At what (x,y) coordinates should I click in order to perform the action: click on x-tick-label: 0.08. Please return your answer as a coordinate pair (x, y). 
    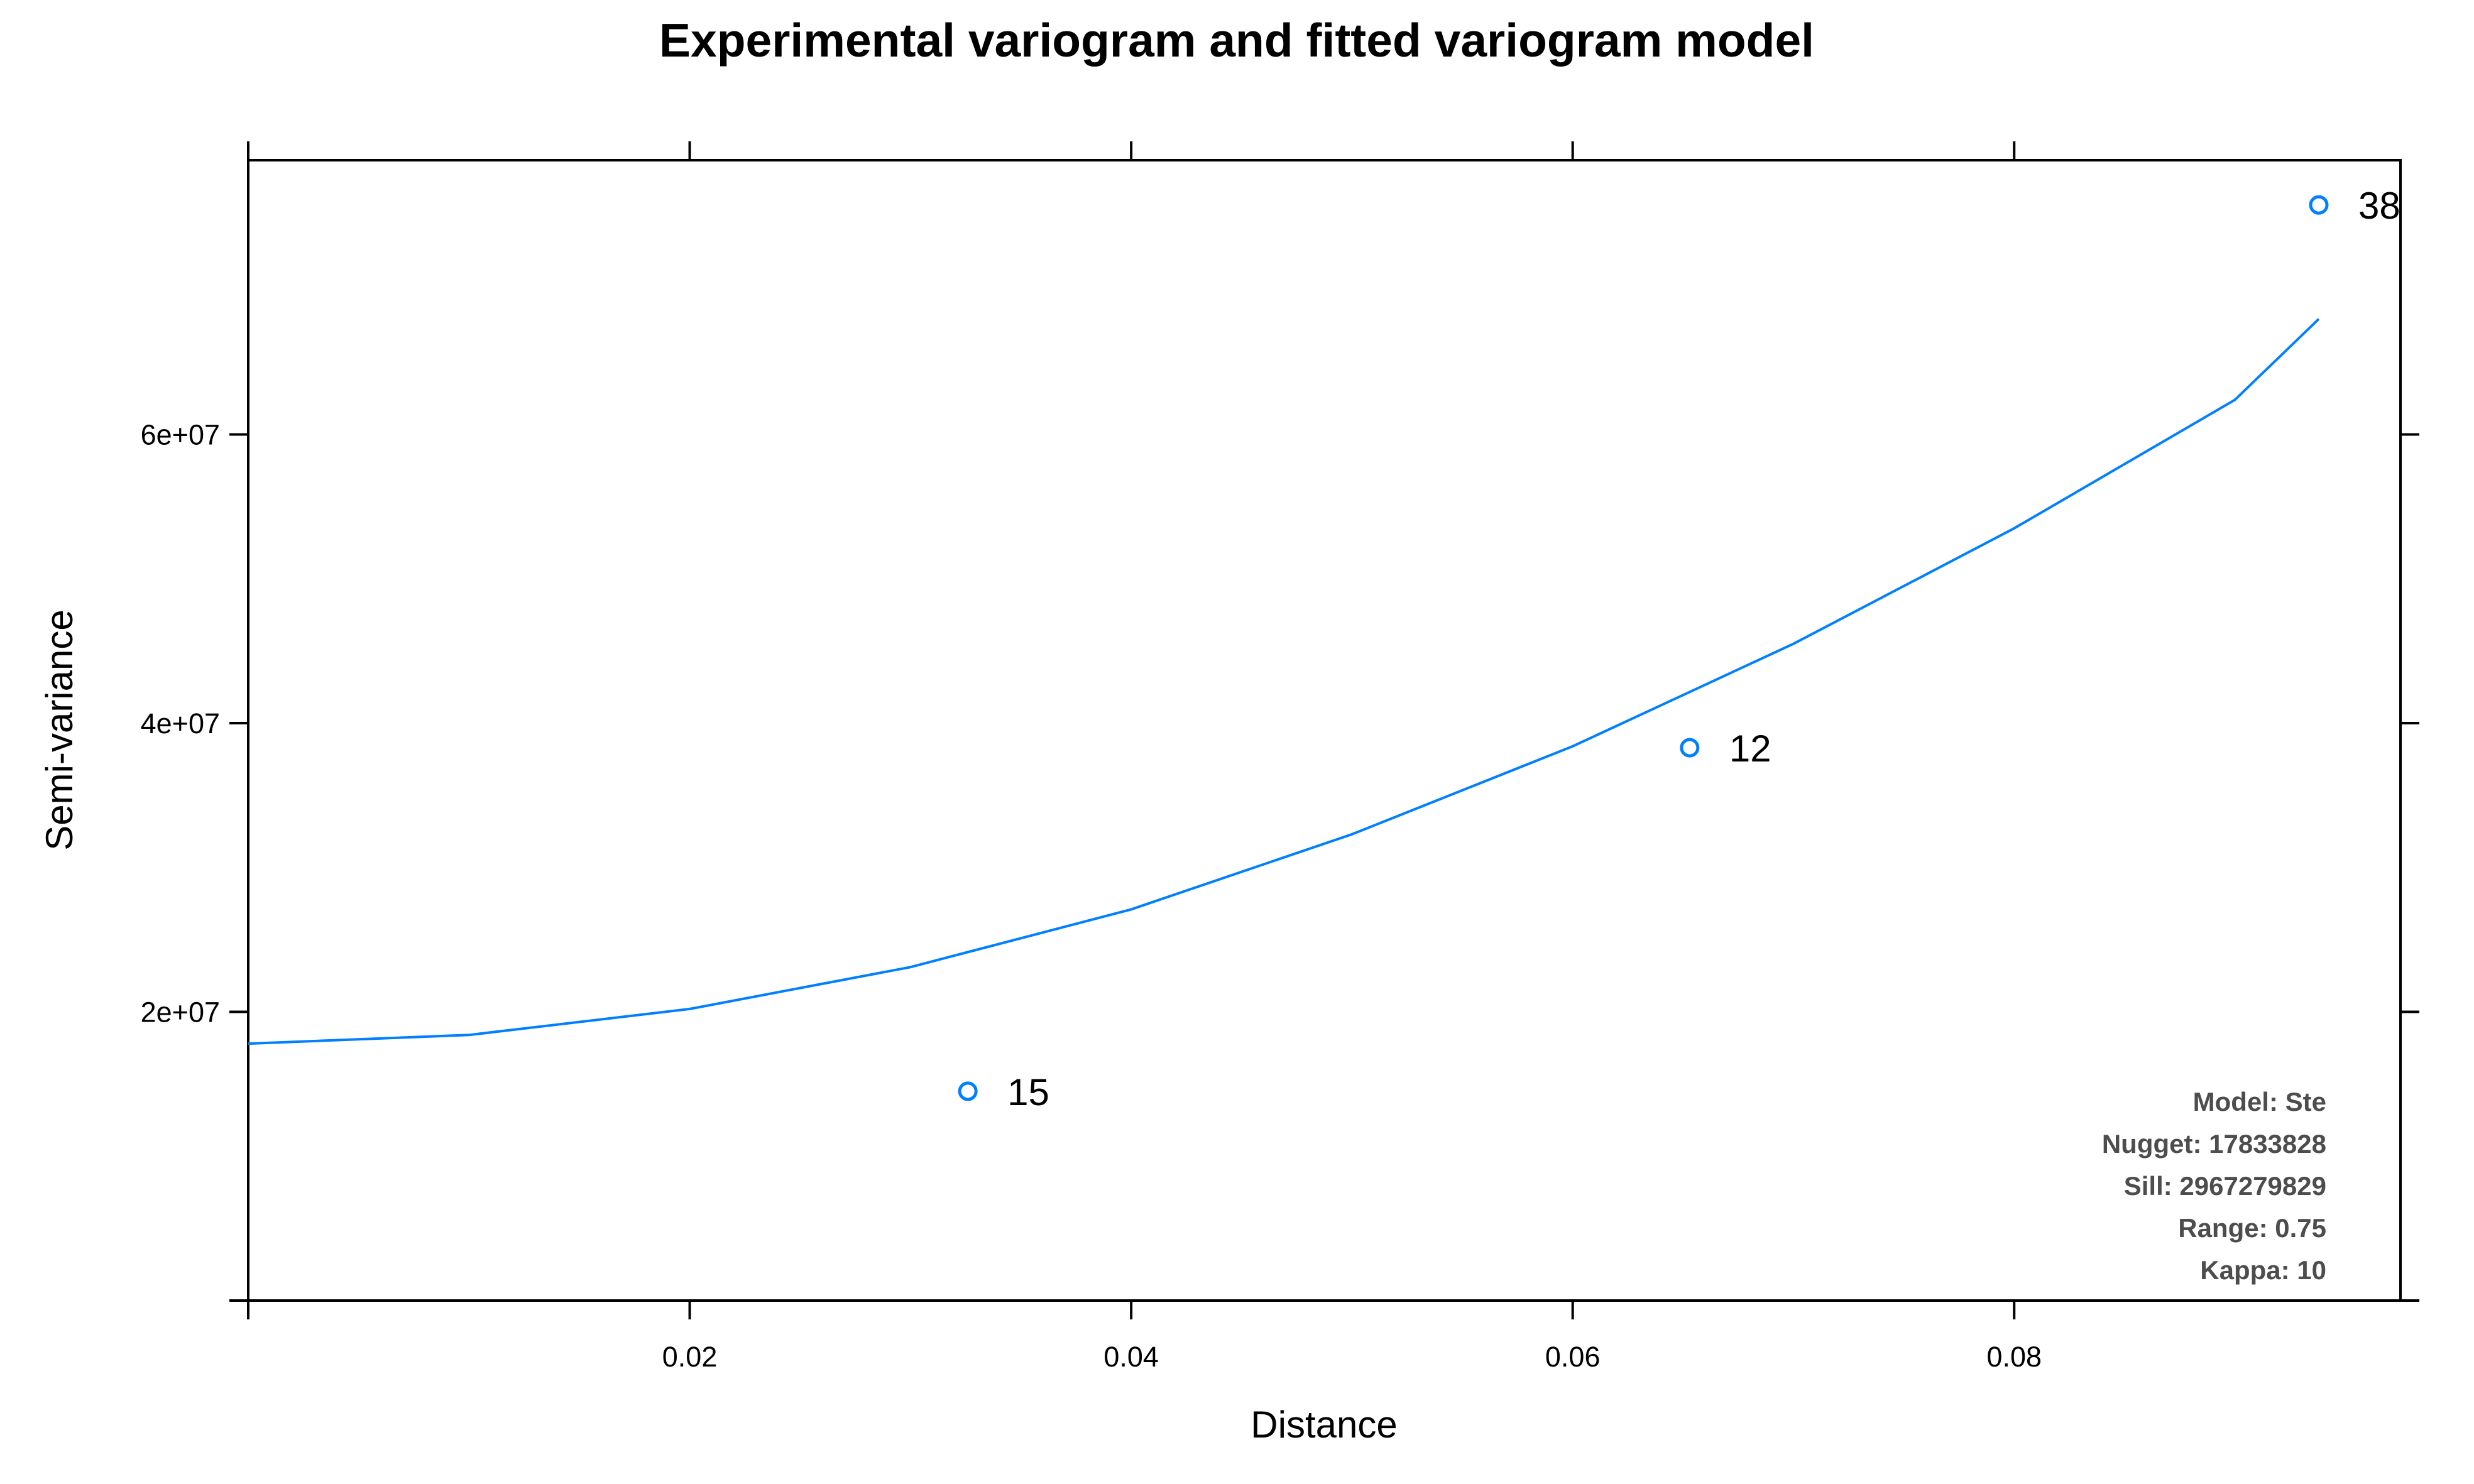
    Looking at the image, I should click on (2014, 1357).